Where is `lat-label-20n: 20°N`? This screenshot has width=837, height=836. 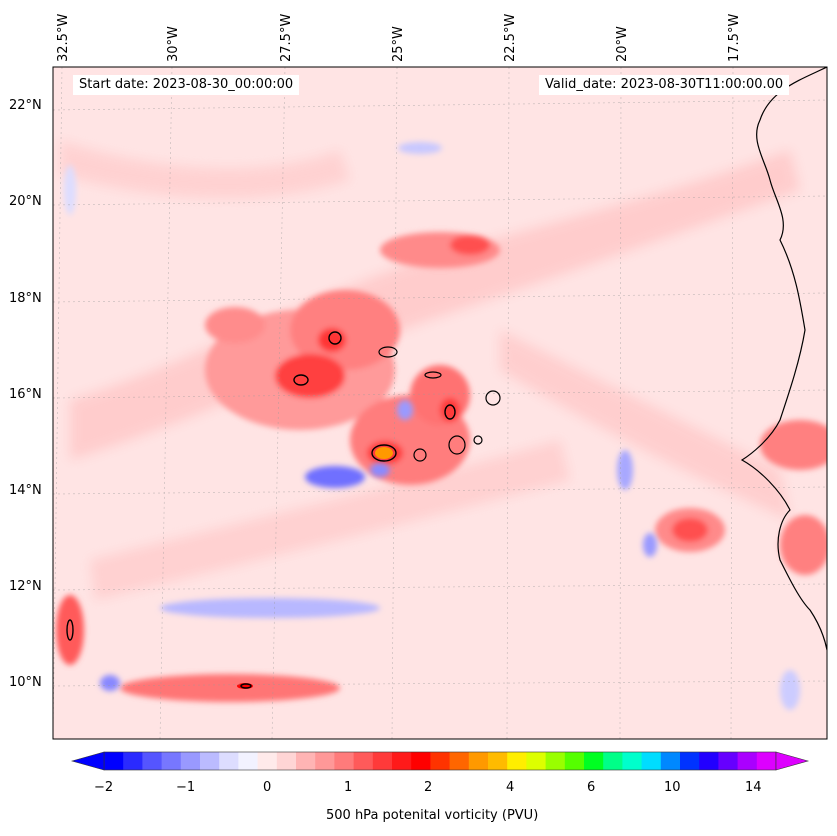 lat-label-20n: 20°N is located at coordinates (25, 201).